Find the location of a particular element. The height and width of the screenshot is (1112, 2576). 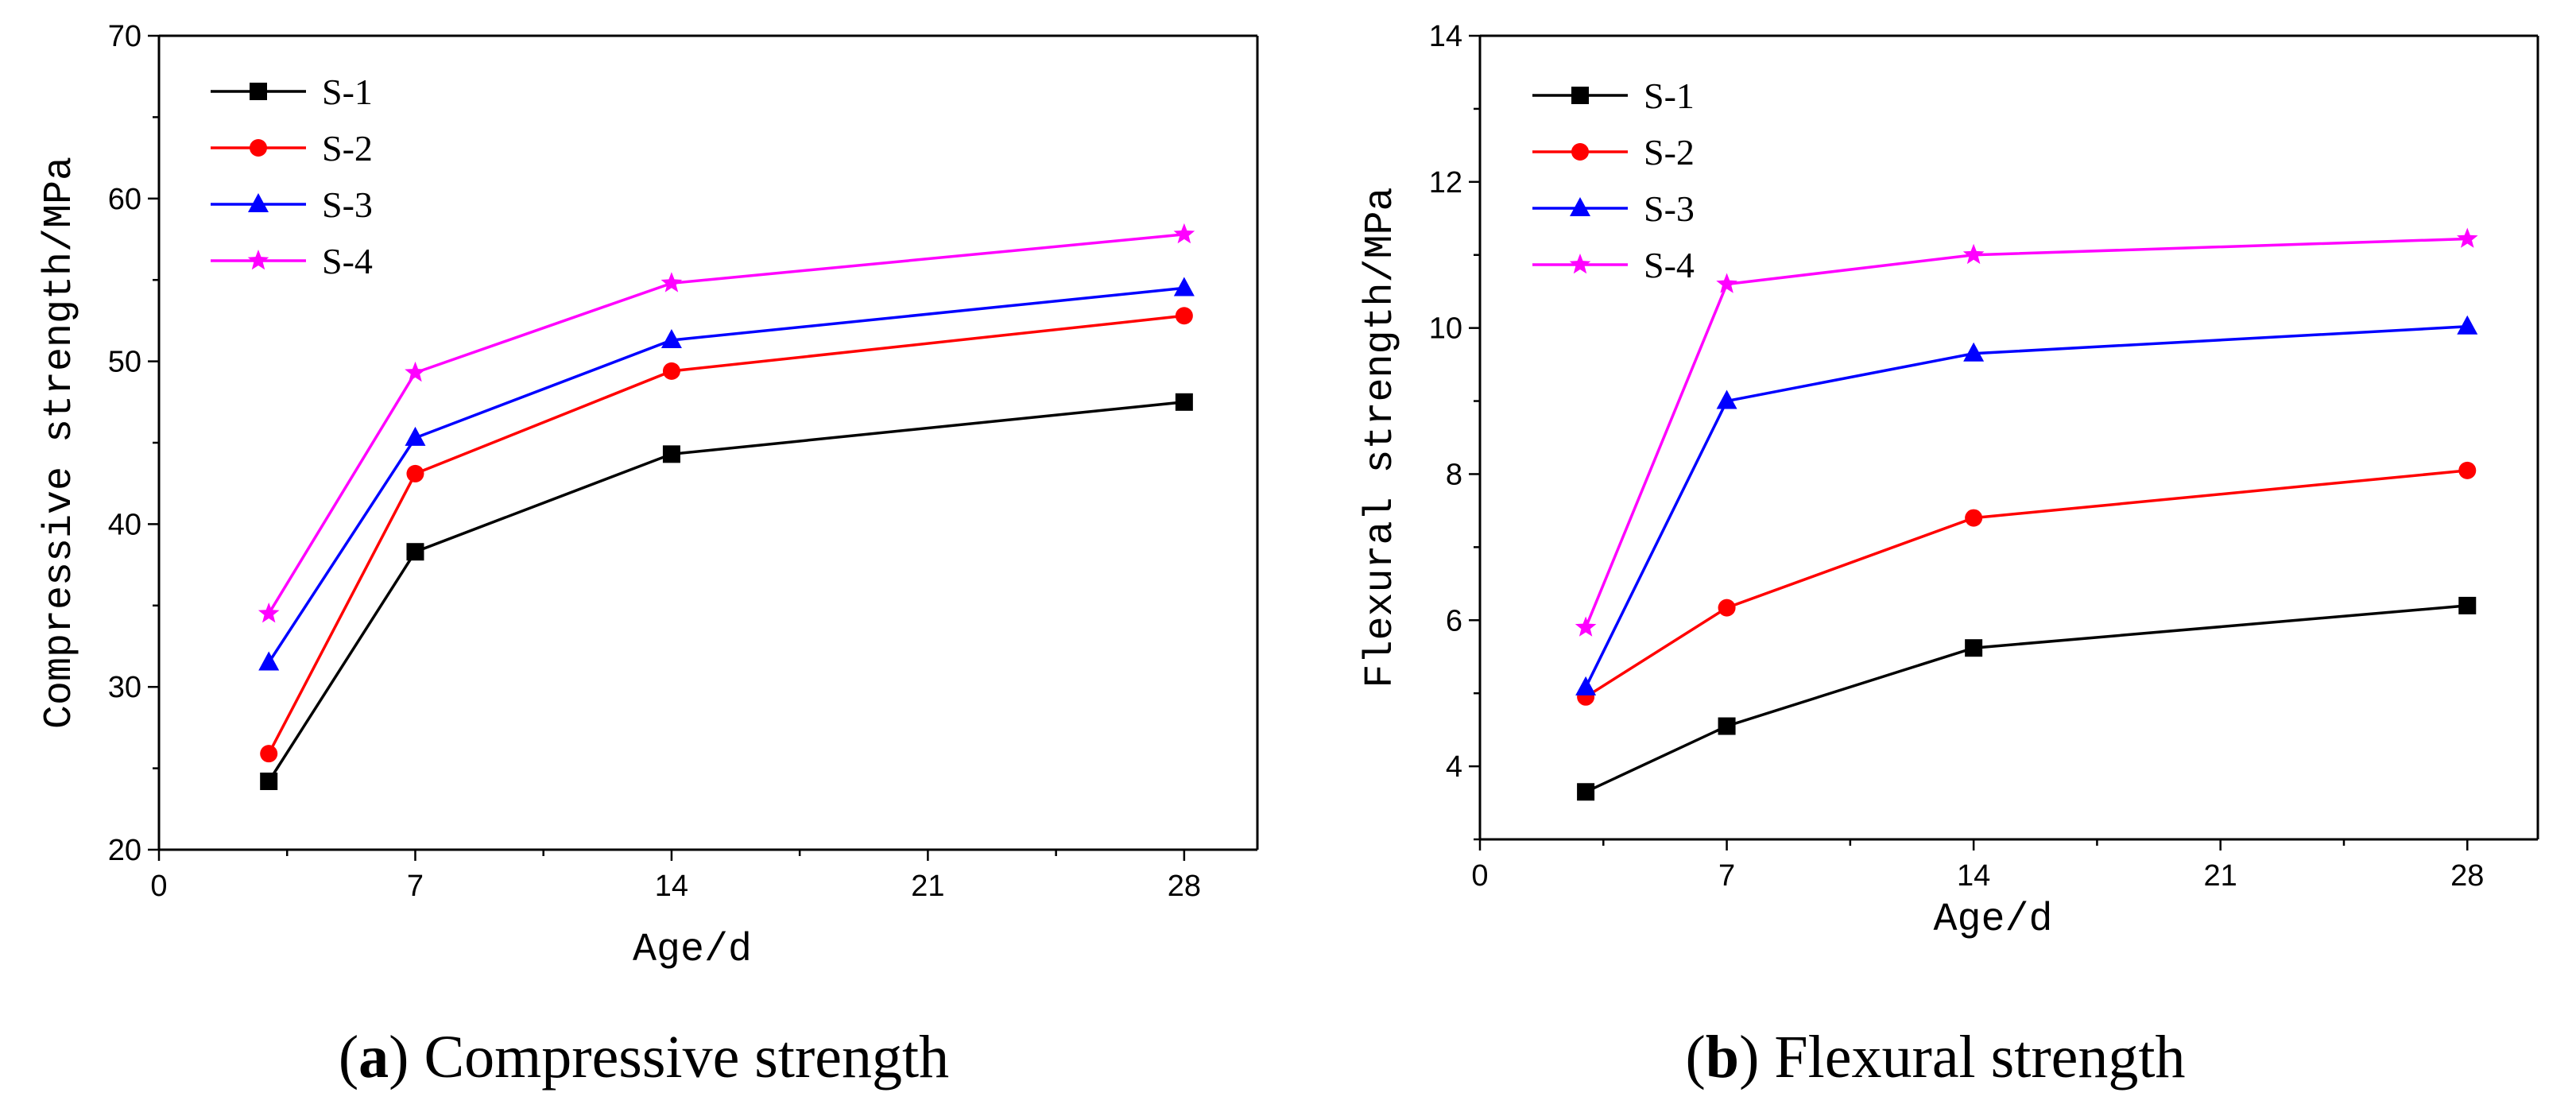

y-tick-label: 20 is located at coordinates (124, 851).